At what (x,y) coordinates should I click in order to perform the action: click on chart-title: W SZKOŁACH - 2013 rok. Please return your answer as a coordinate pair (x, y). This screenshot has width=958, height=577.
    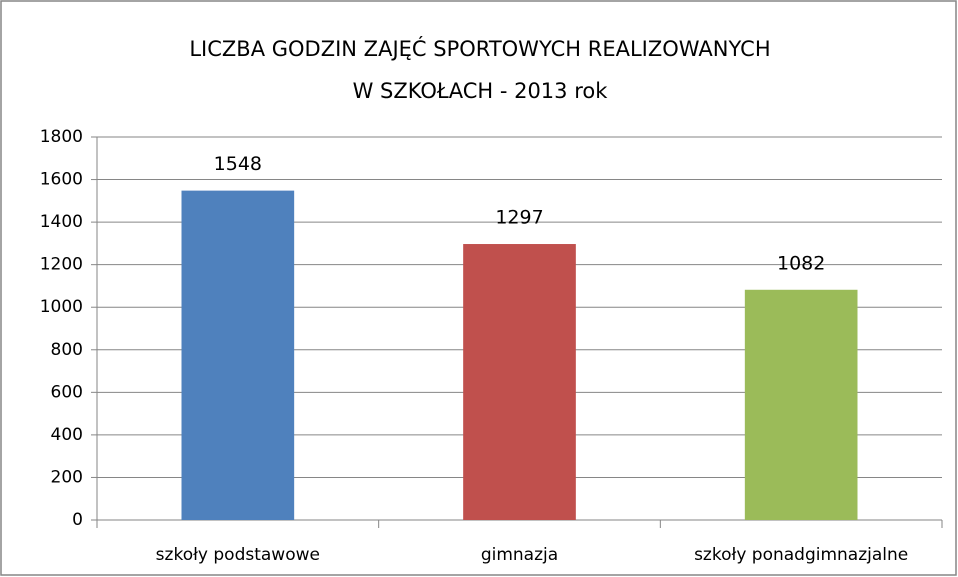
    Looking at the image, I should click on (481, 91).